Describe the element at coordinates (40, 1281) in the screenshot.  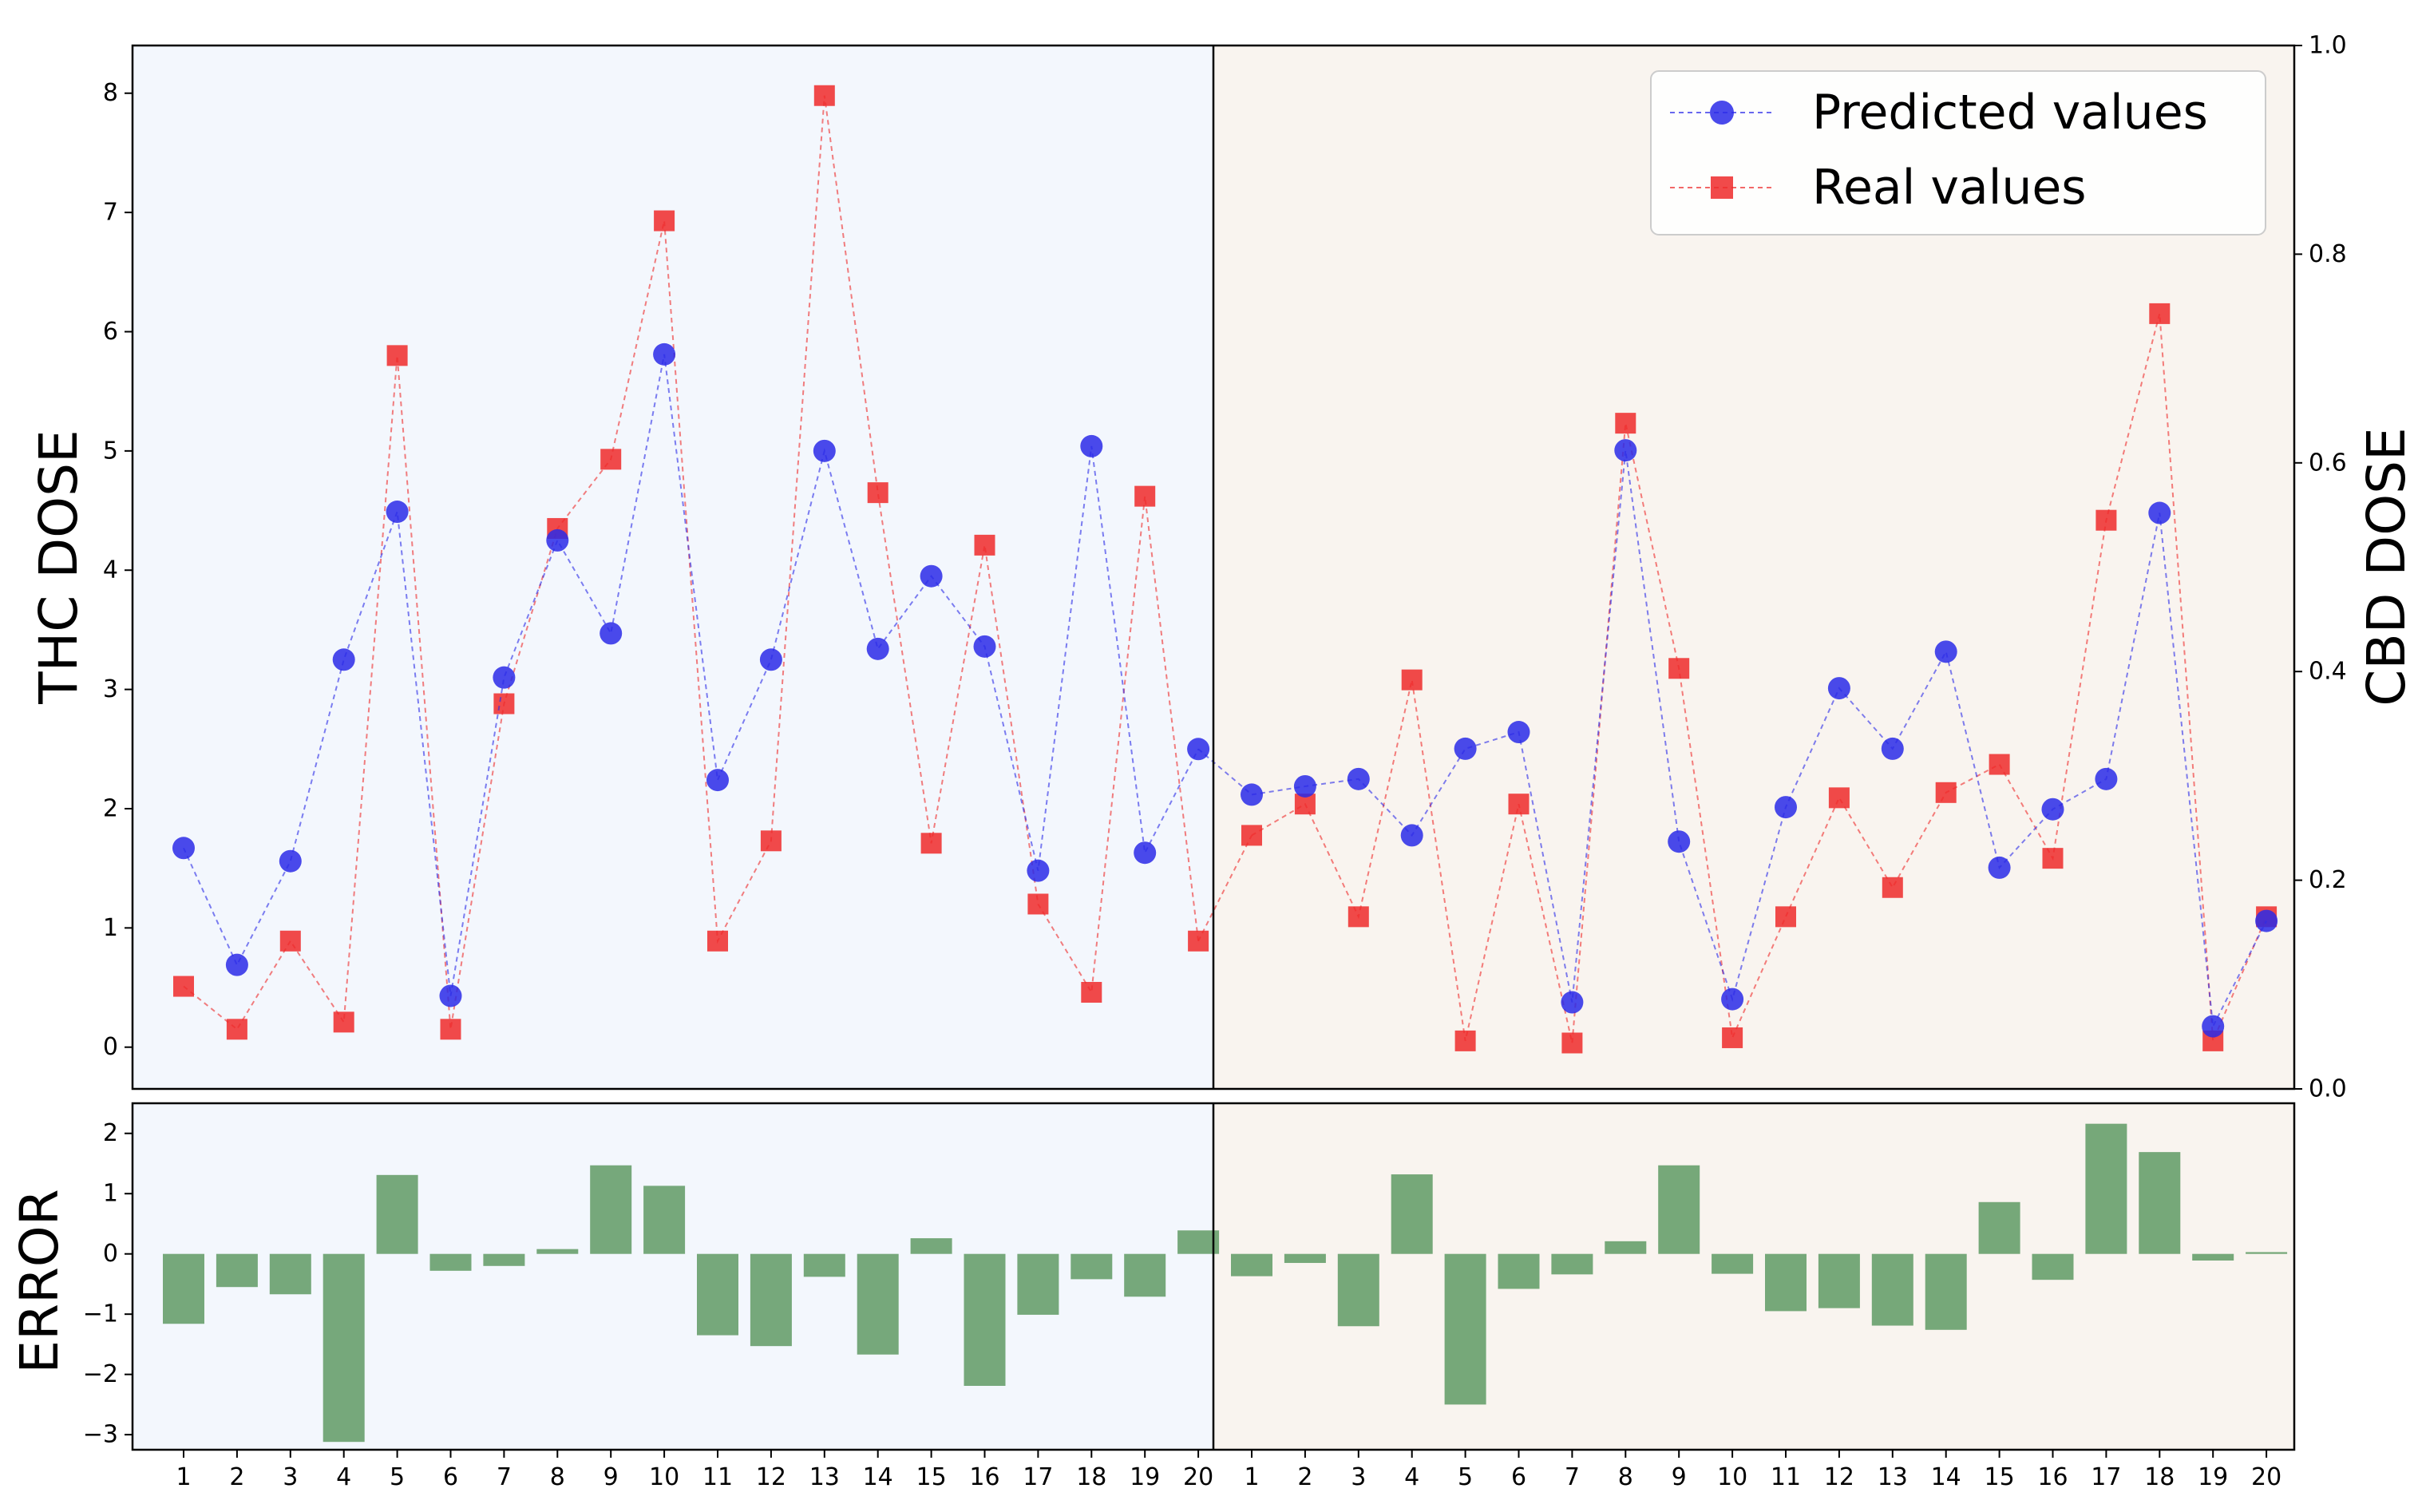
I see `y-axis-label-error: ERROR` at that location.